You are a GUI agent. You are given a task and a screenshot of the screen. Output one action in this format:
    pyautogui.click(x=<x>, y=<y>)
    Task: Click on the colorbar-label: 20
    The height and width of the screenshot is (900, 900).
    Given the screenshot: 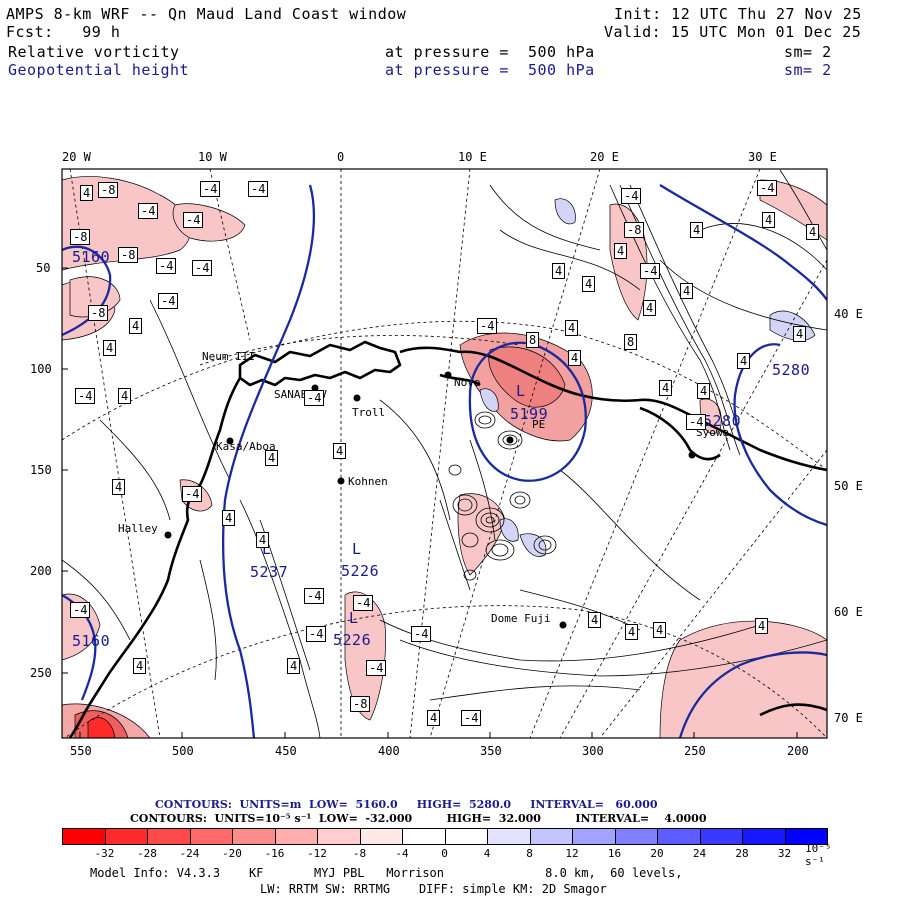 What is the action you would take?
    pyautogui.click(x=657, y=853)
    